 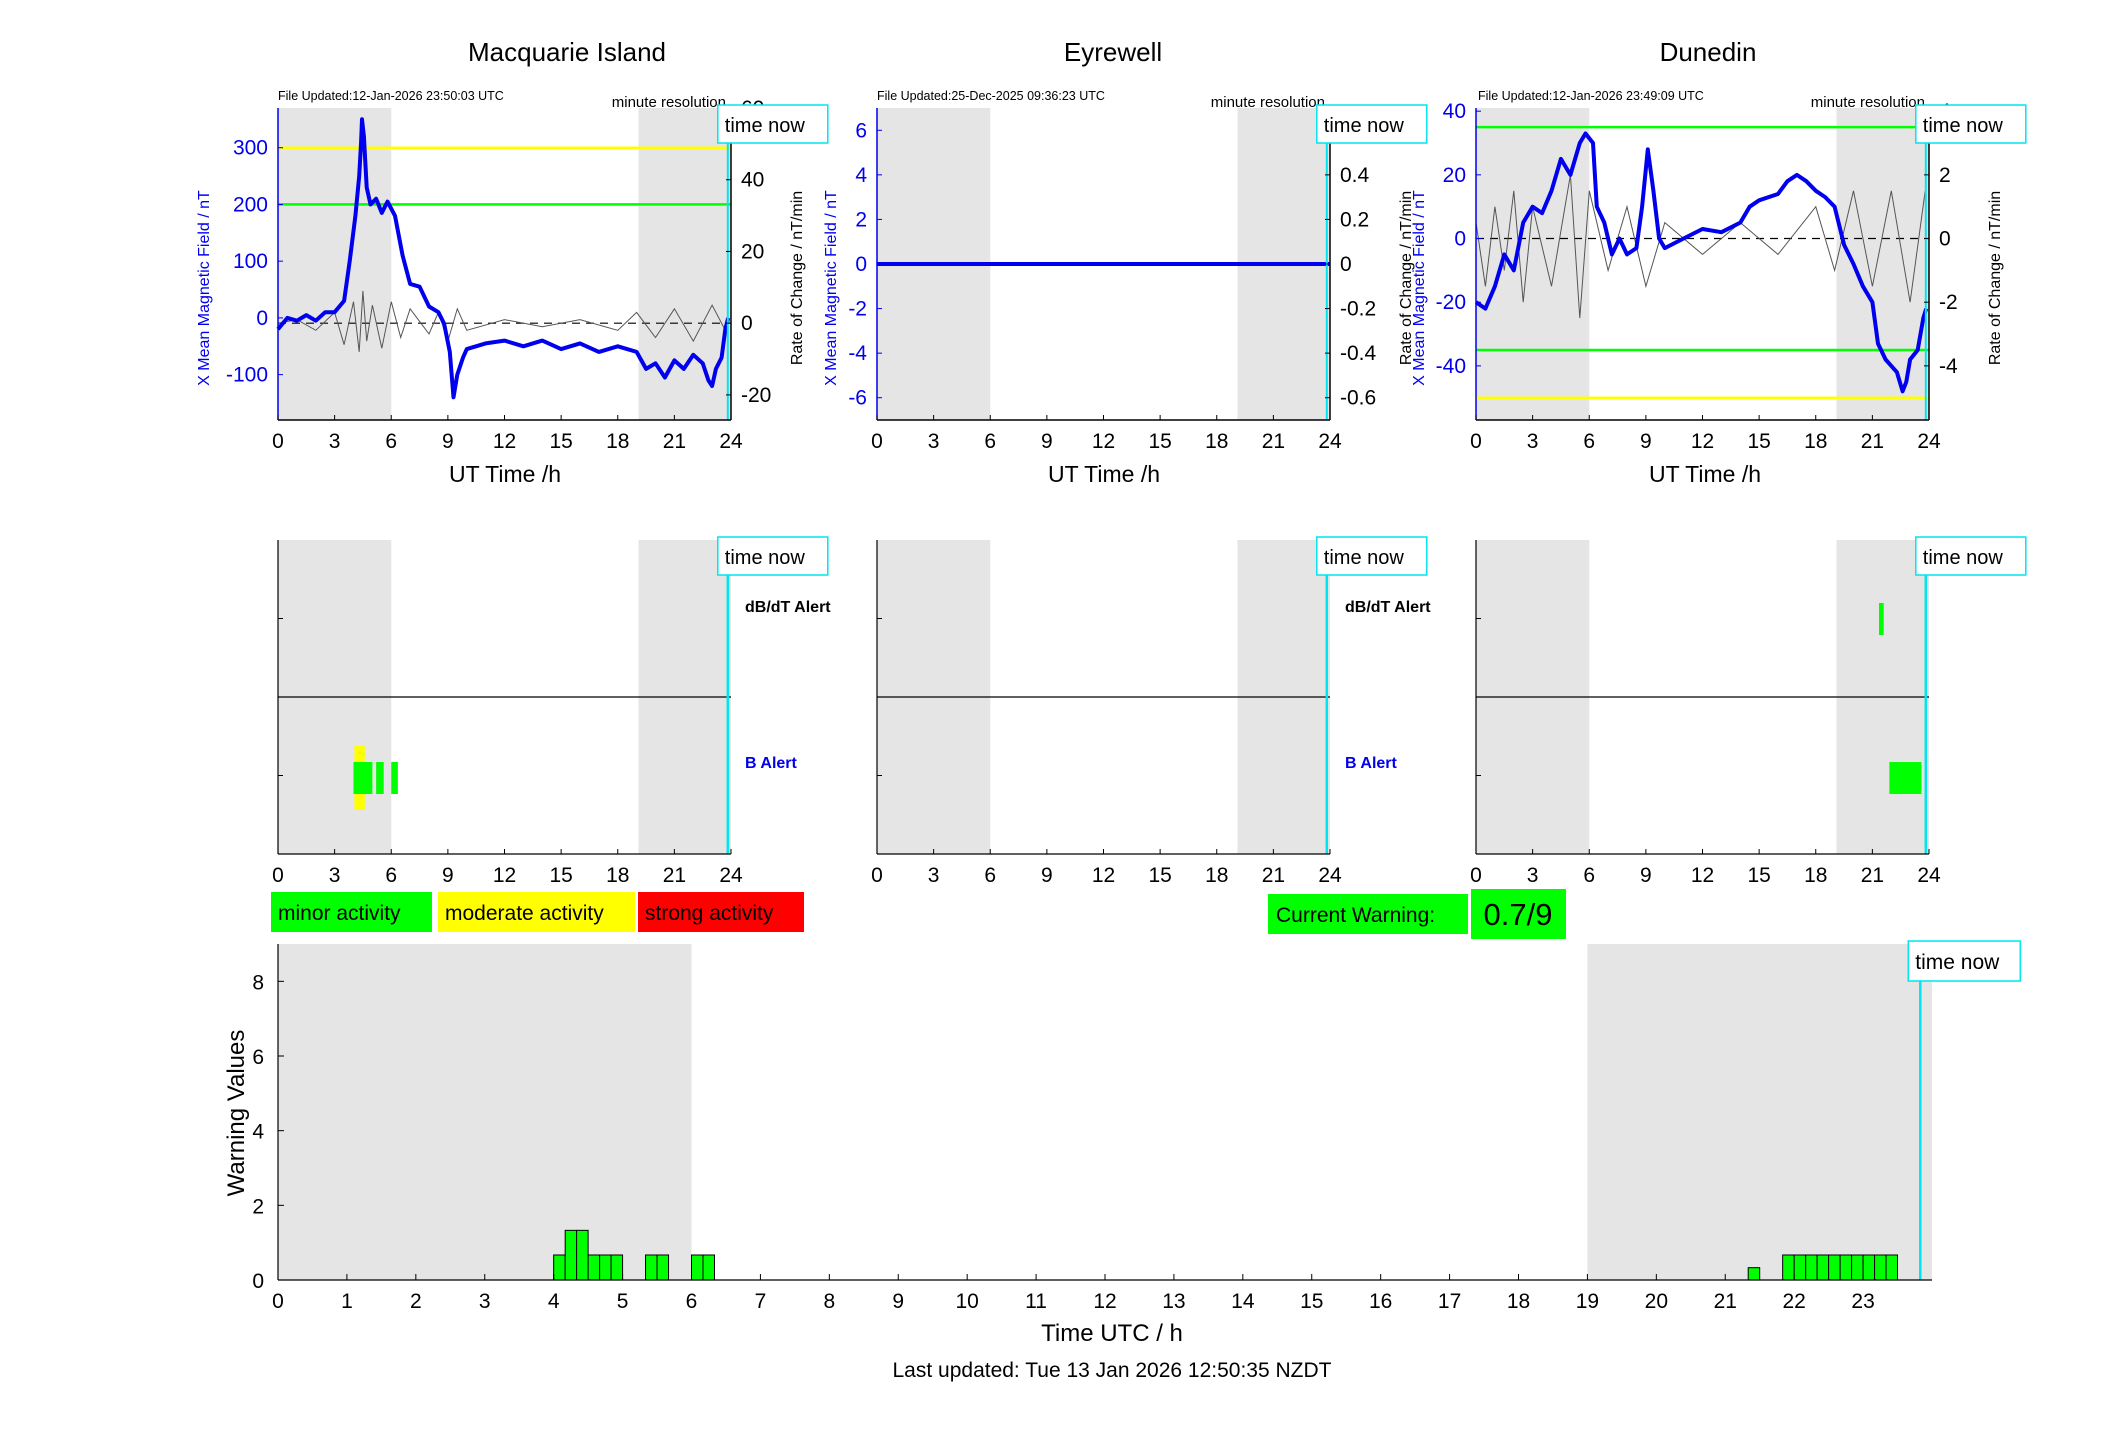 What do you see at coordinates (1406, 278) in the screenshot?
I see `ylabel-right-eyrewell: Rate of Change / nT/min` at bounding box center [1406, 278].